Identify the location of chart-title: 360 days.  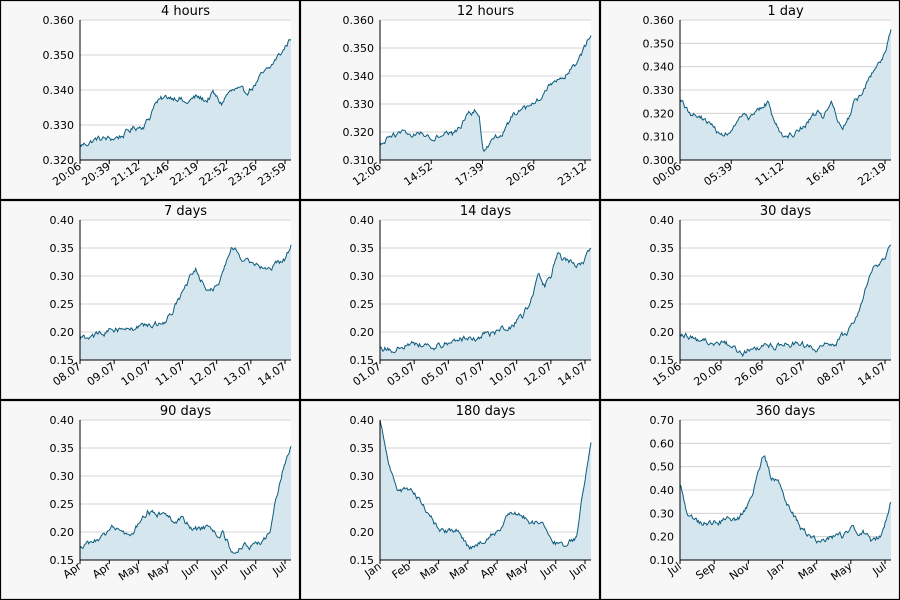
(786, 411).